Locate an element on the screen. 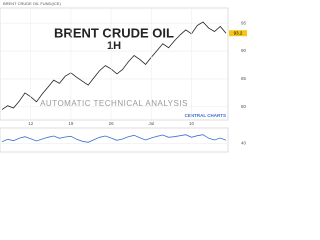 The width and height of the screenshot is (320, 240). chart-title: BRENT CRUDE OIL is located at coordinates (114, 32).